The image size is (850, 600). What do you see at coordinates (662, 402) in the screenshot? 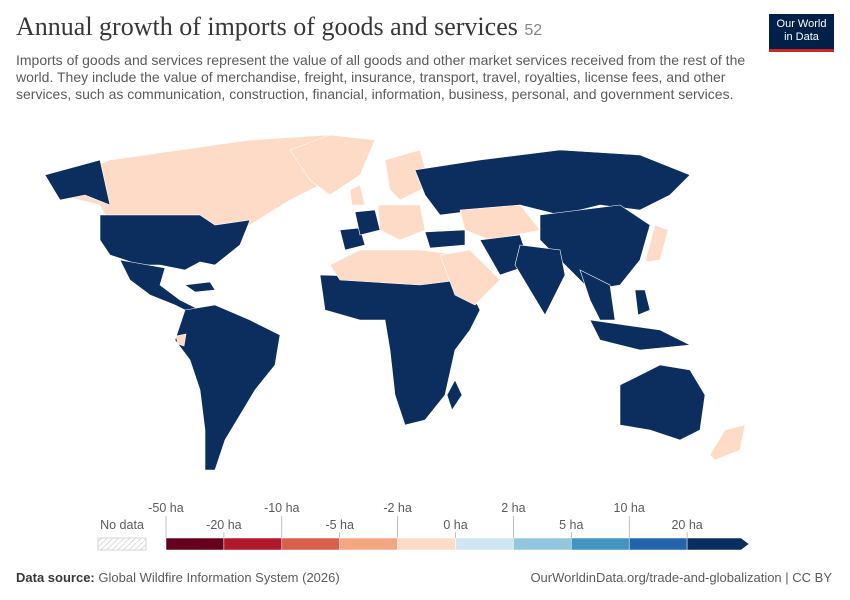
I see `australia` at bounding box center [662, 402].